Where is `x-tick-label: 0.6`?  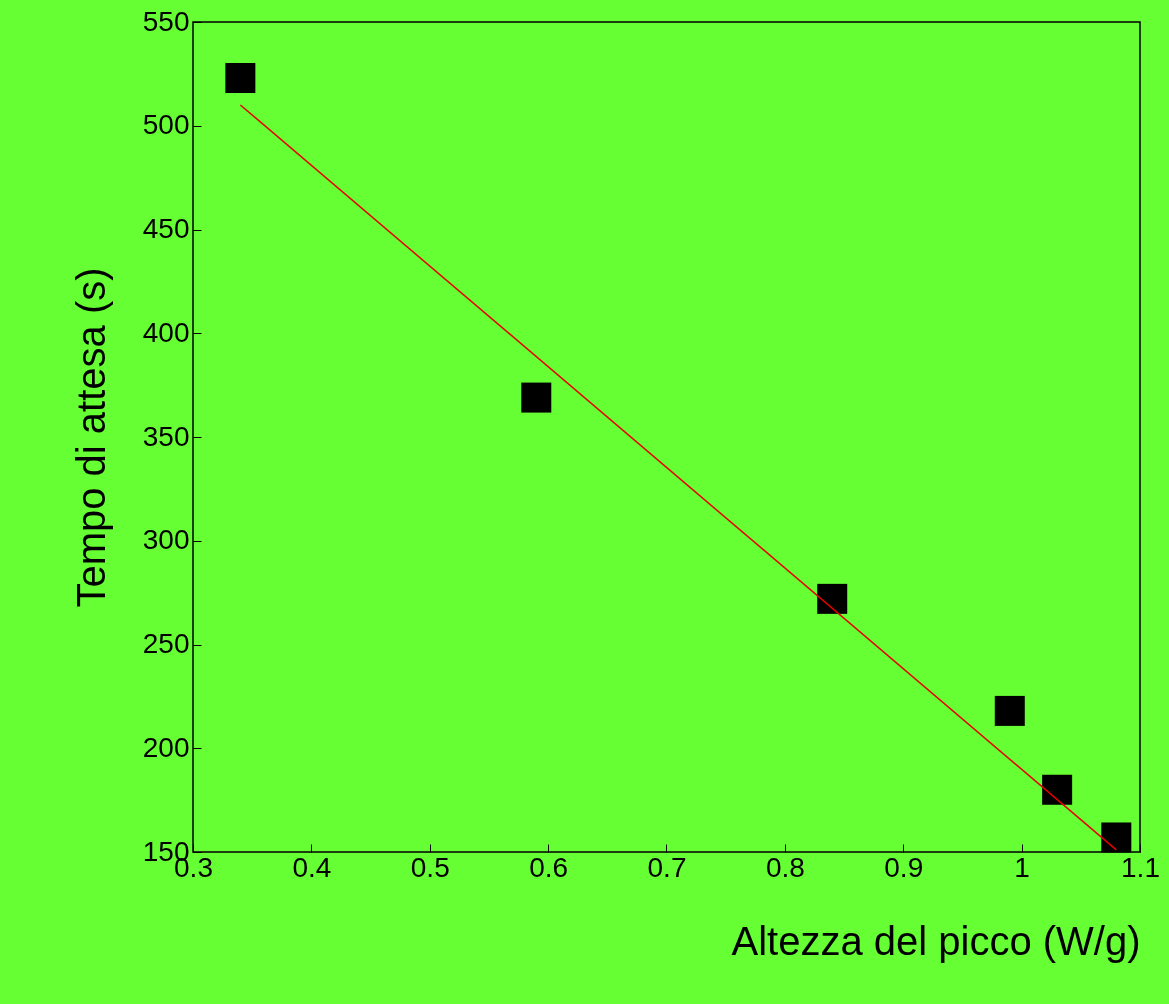
x-tick-label: 0.6 is located at coordinates (549, 867).